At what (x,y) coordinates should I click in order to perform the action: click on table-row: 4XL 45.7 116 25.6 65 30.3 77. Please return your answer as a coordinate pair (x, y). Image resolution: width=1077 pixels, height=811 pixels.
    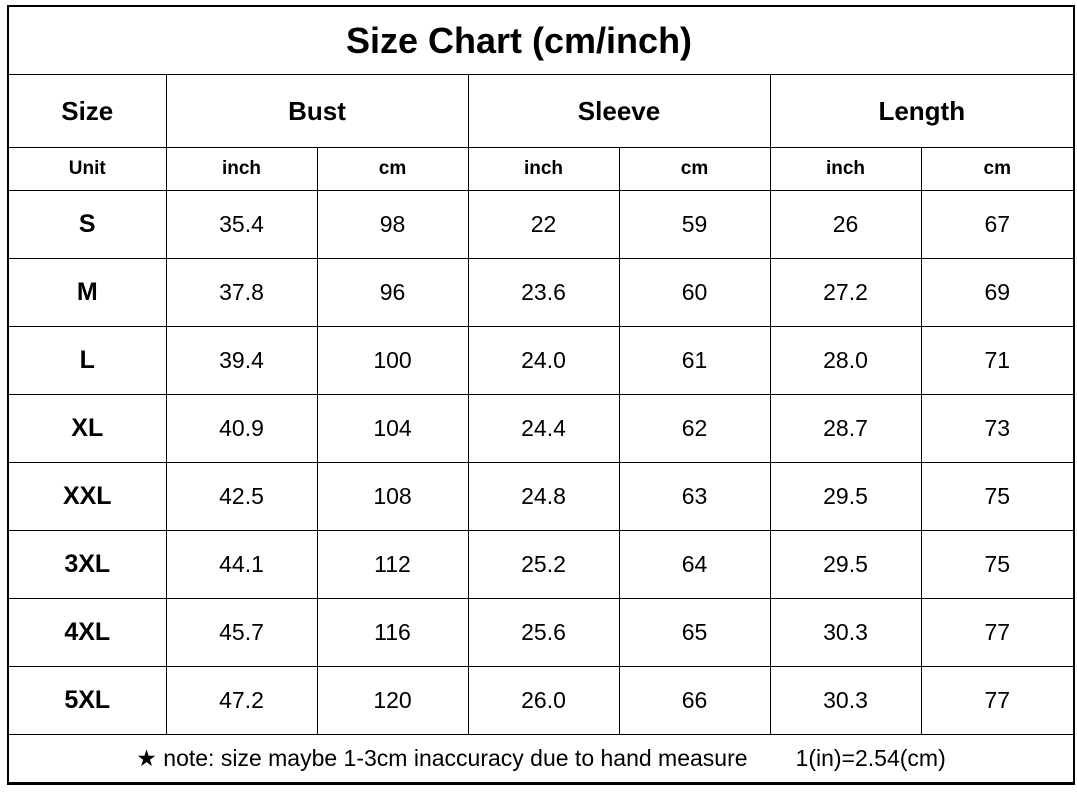
    Looking at the image, I should click on (541, 632).